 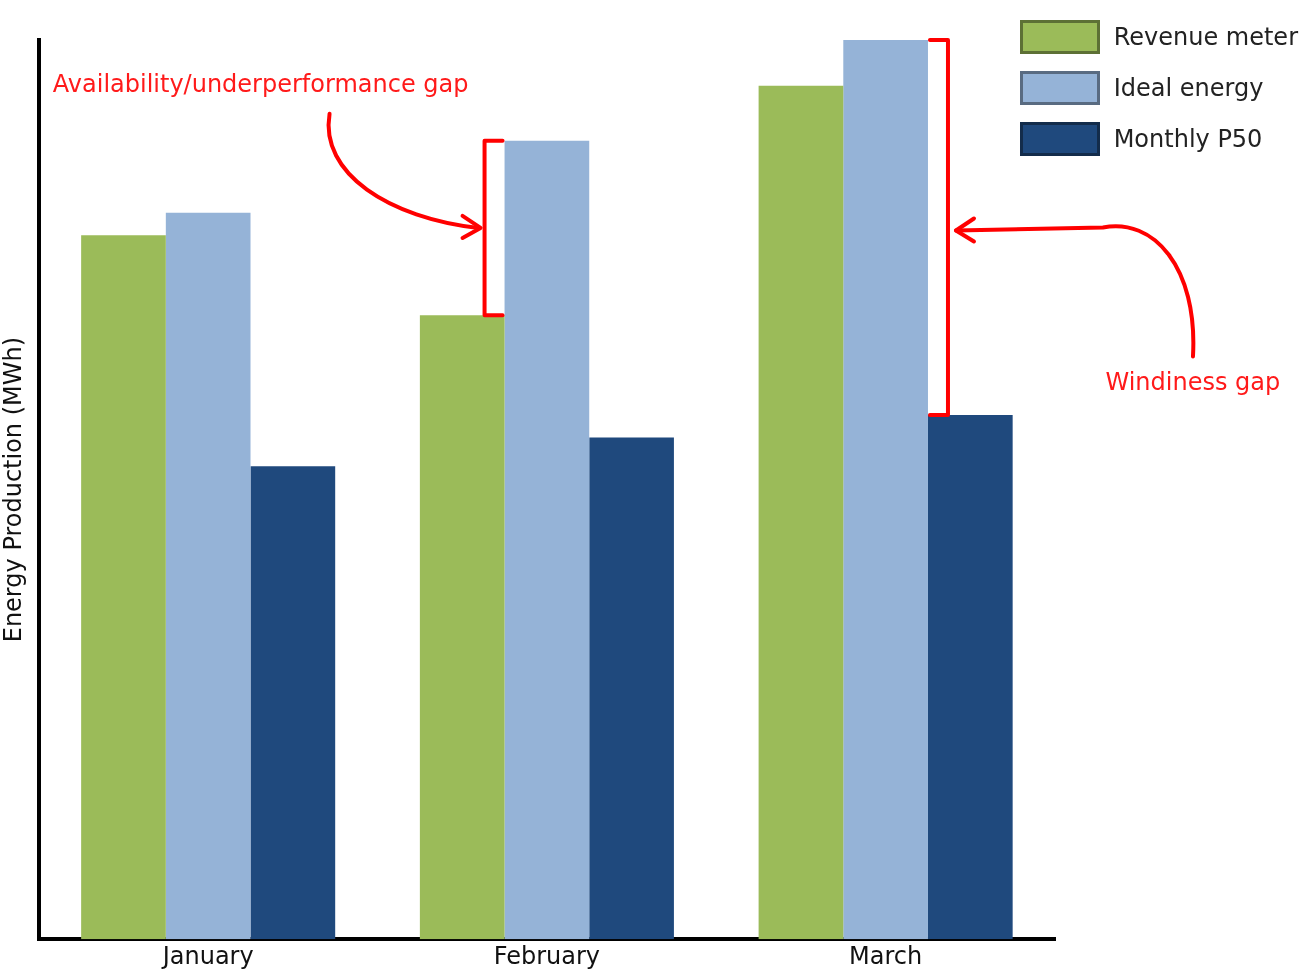 What do you see at coordinates (1188, 88) in the screenshot?
I see `legend-label: Ideal energy` at bounding box center [1188, 88].